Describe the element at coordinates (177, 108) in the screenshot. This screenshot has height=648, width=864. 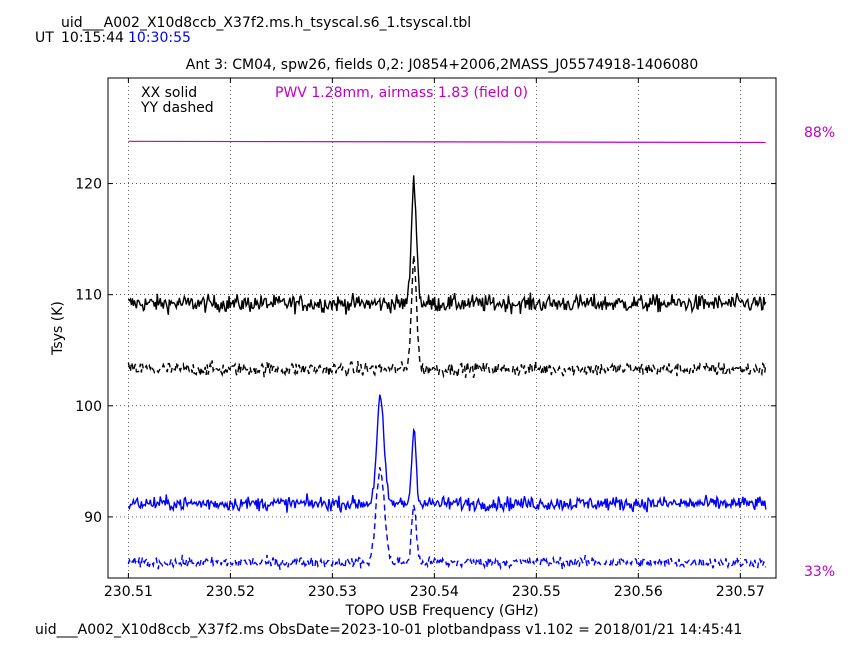
I see `legend-yy: YY dashed` at that location.